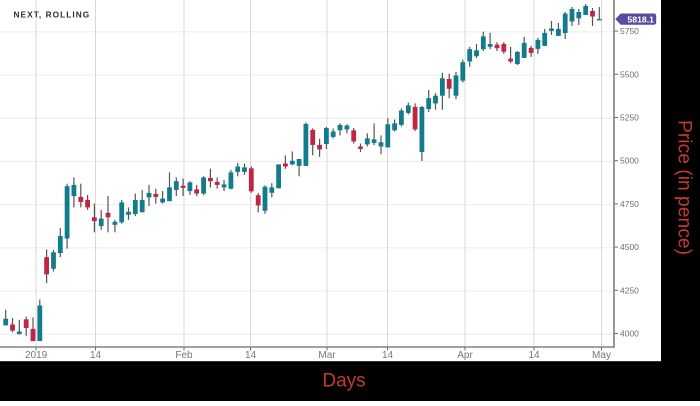 The height and width of the screenshot is (406, 700). Describe the element at coordinates (629, 161) in the screenshot. I see `svg-text: 5000` at that location.